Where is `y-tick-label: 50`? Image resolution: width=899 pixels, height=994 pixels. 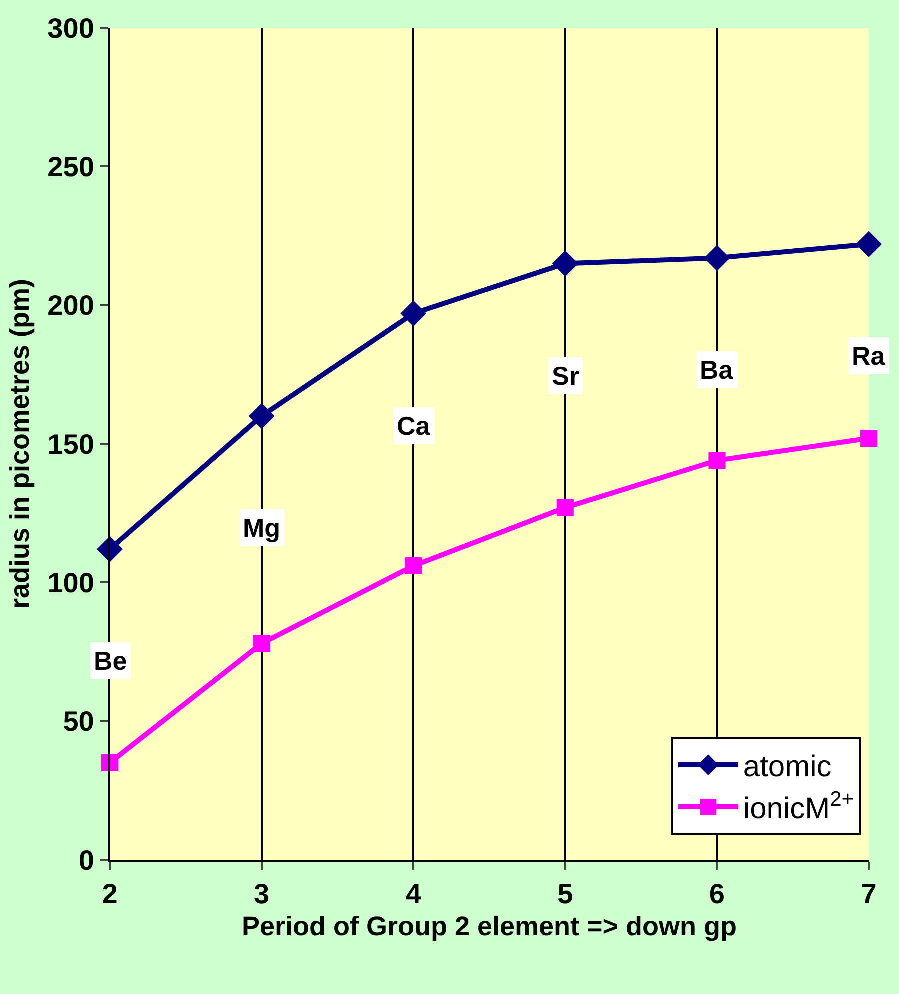 y-tick-label: 50 is located at coordinates (78, 722).